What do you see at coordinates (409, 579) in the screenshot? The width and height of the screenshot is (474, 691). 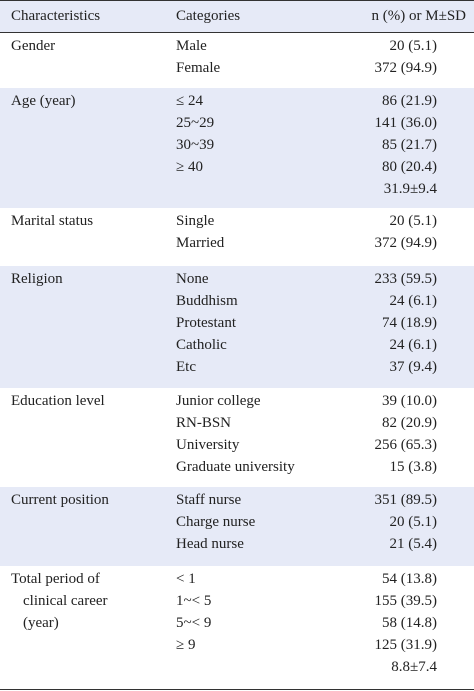 I see `value: 54 (13.8)` at bounding box center [409, 579].